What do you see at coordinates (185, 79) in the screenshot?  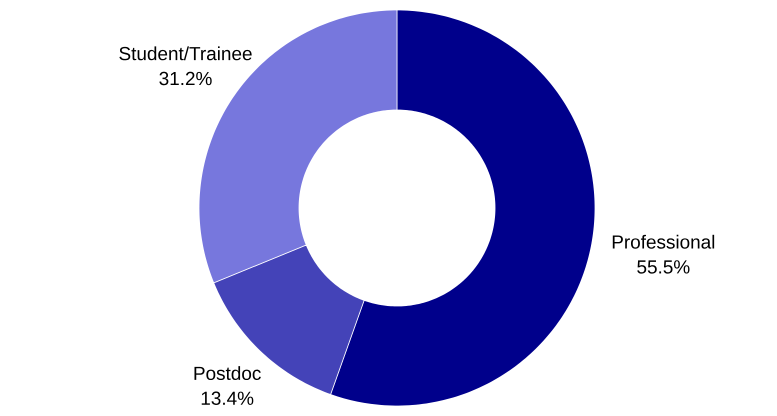 I see `data-label: 31.2%` at bounding box center [185, 79].